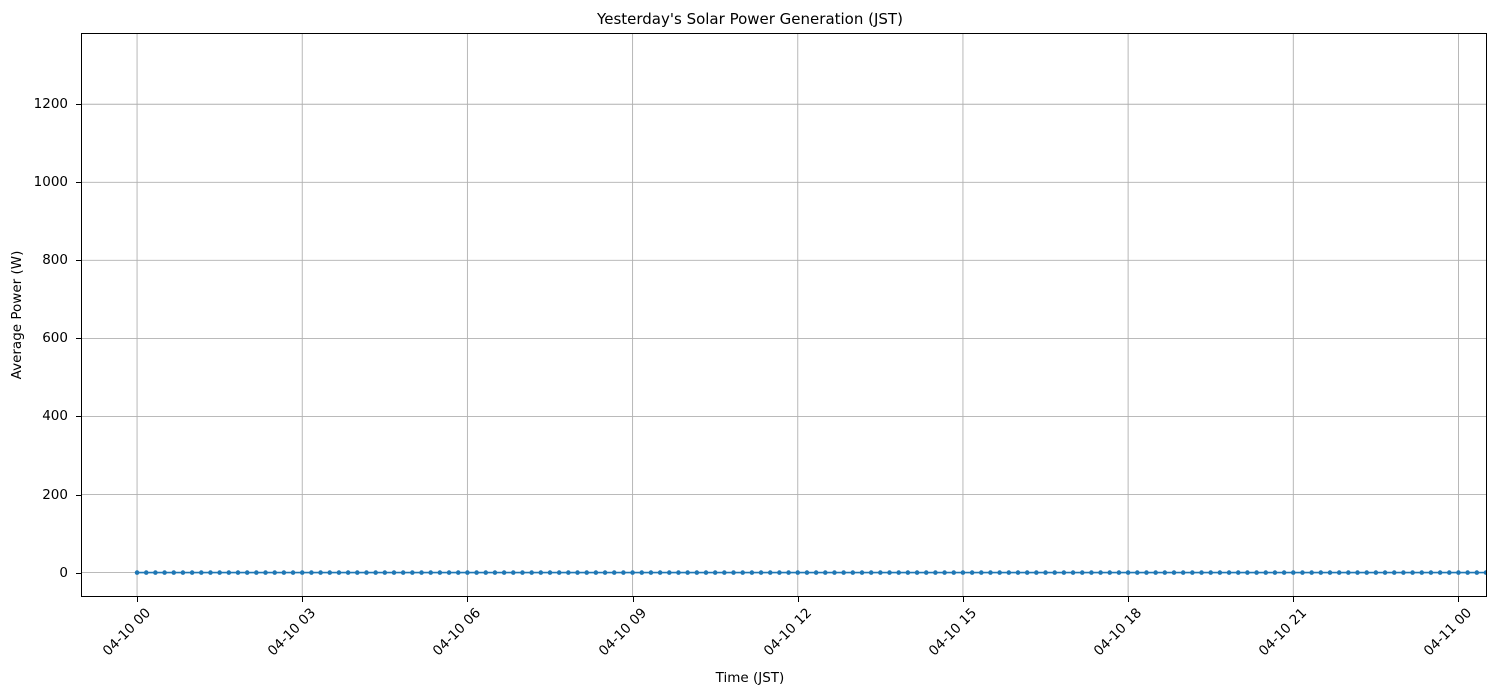 Image resolution: width=1500 pixels, height=700 pixels. I want to click on x-tick-label: 04-10 21, so click(1283, 632).